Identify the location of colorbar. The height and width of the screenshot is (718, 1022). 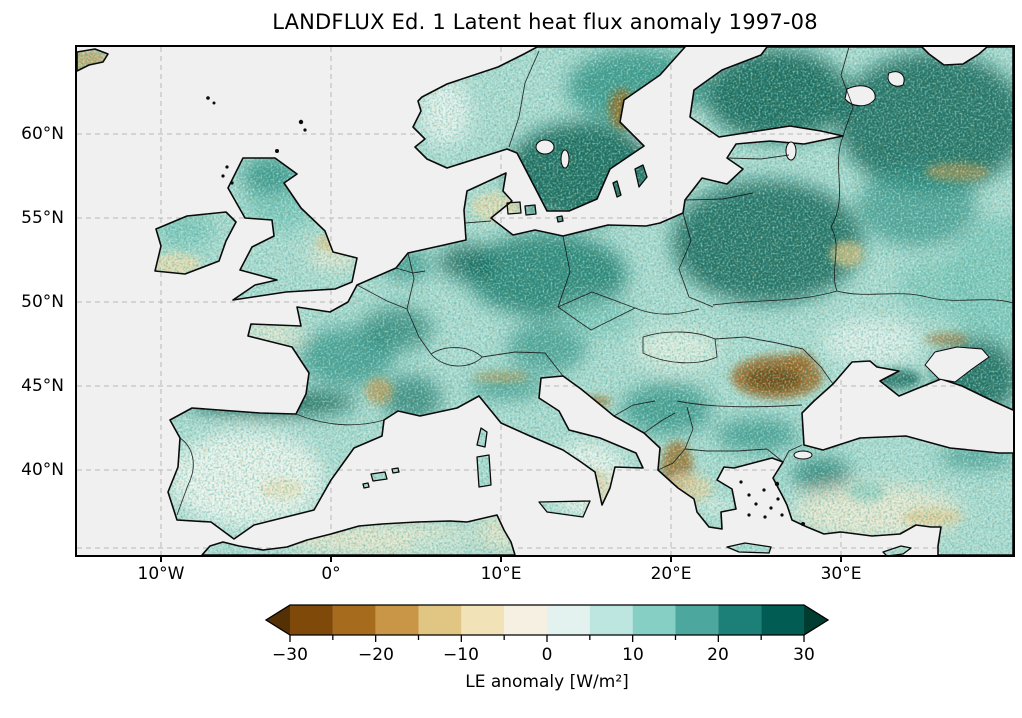
(547, 626).